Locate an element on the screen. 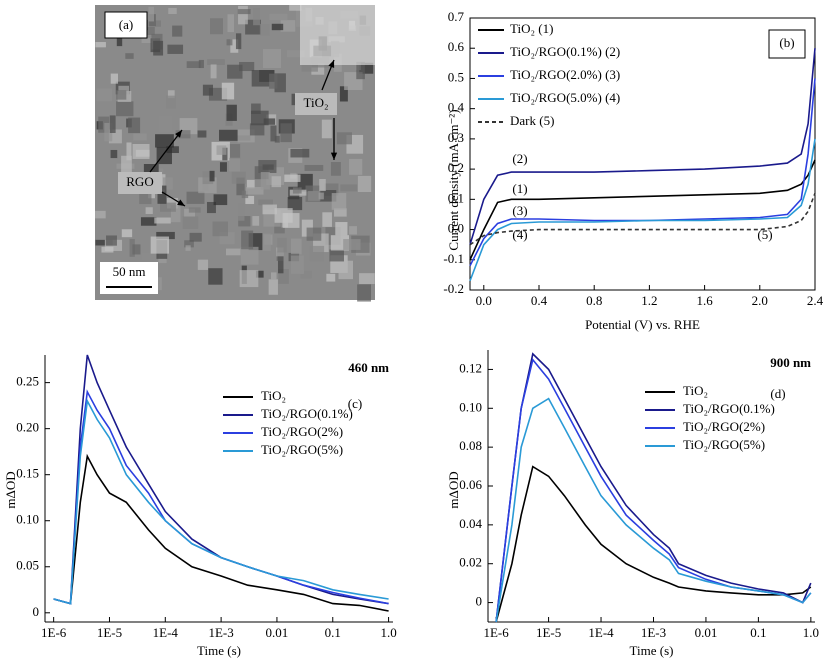 The width and height of the screenshot is (826, 666). y-tick-label: 0.6 is located at coordinates (456, 46).